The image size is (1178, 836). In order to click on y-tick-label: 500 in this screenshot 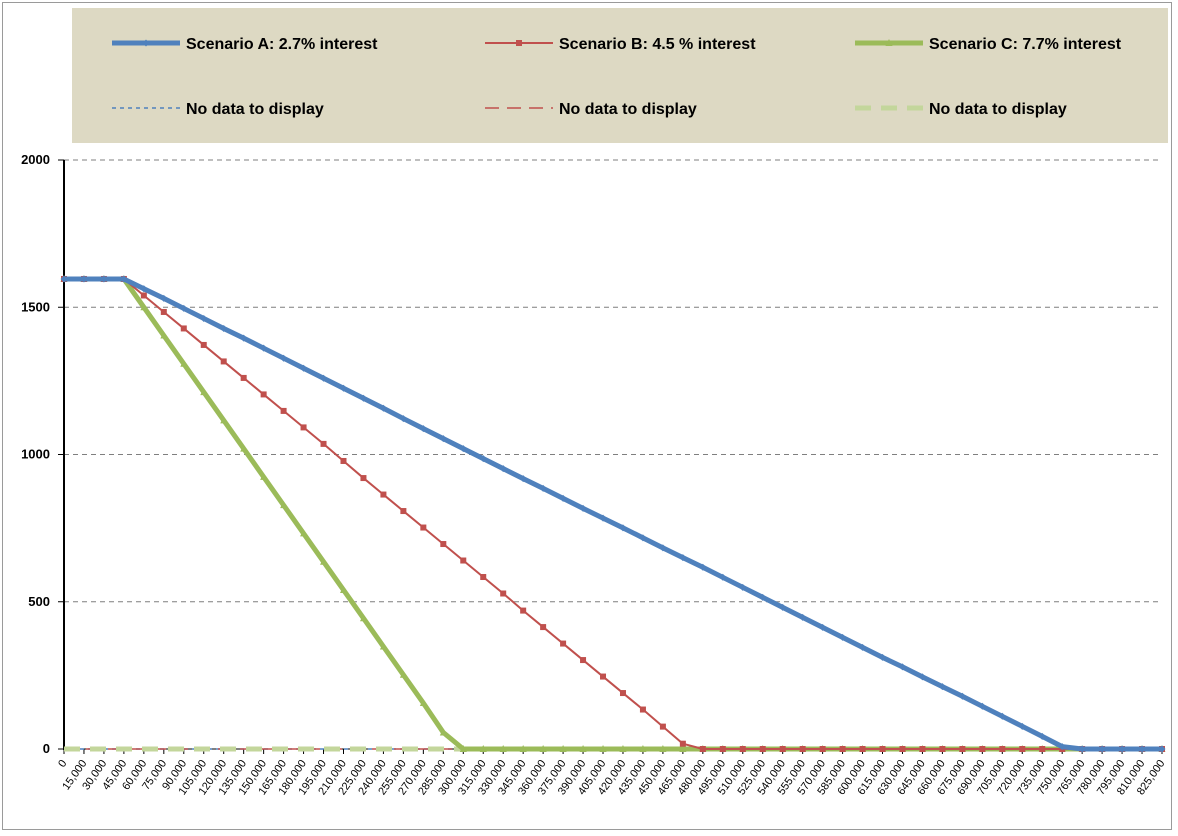, I will do `click(39, 601)`.